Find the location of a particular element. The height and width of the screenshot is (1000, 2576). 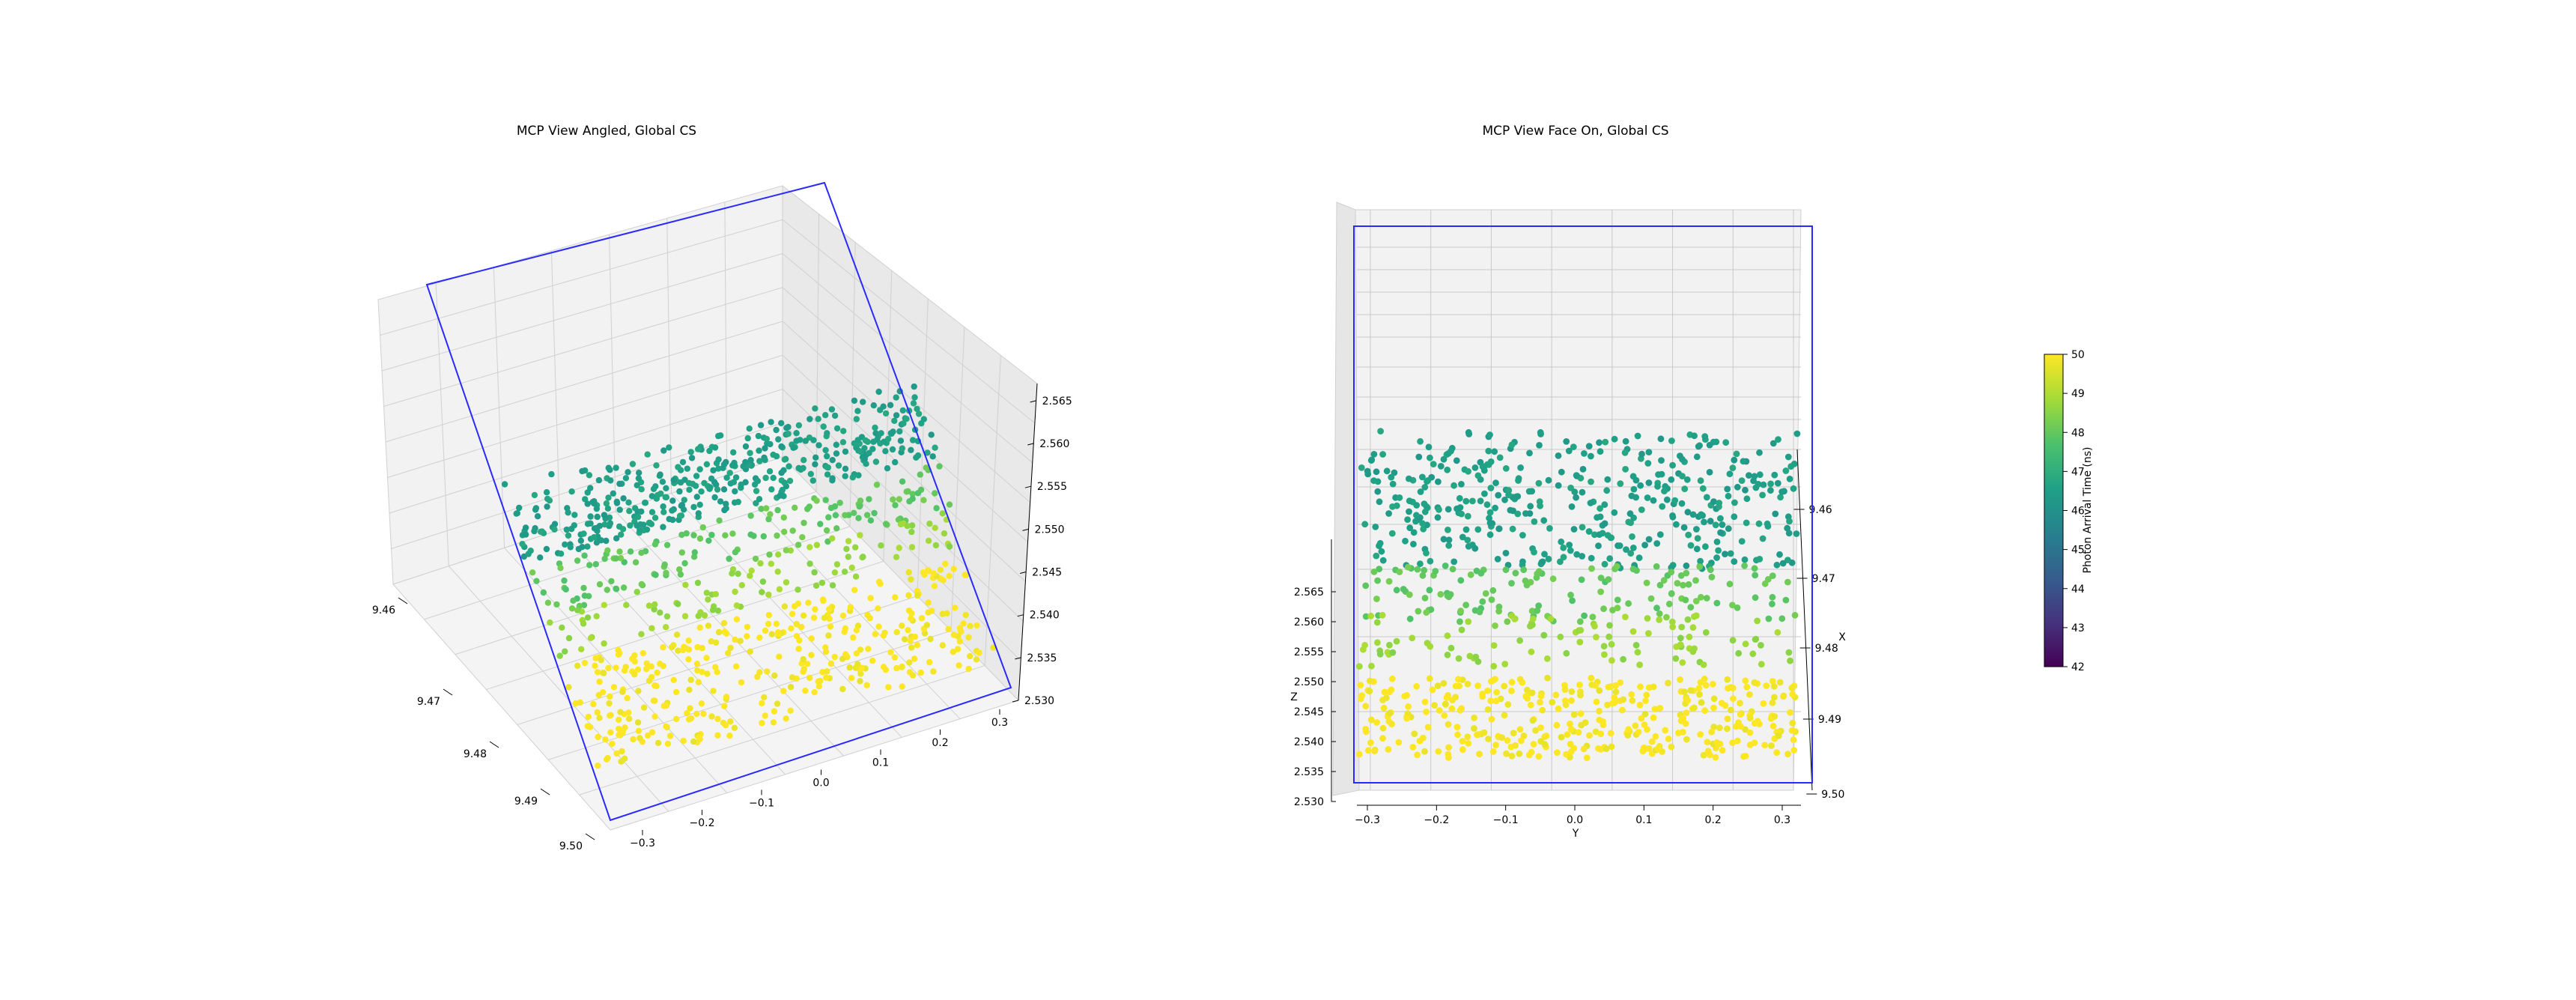

x-tick-mark is located at coordinates (403, 600).